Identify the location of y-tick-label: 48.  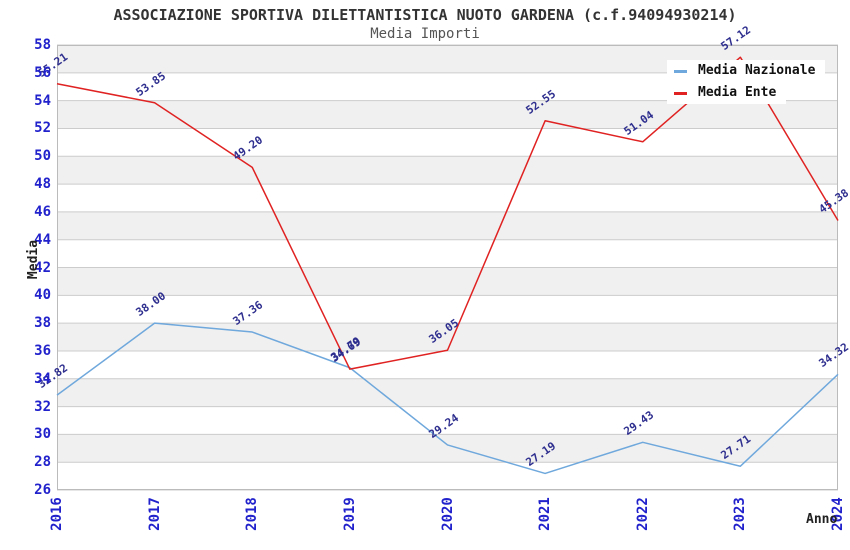
(42, 184).